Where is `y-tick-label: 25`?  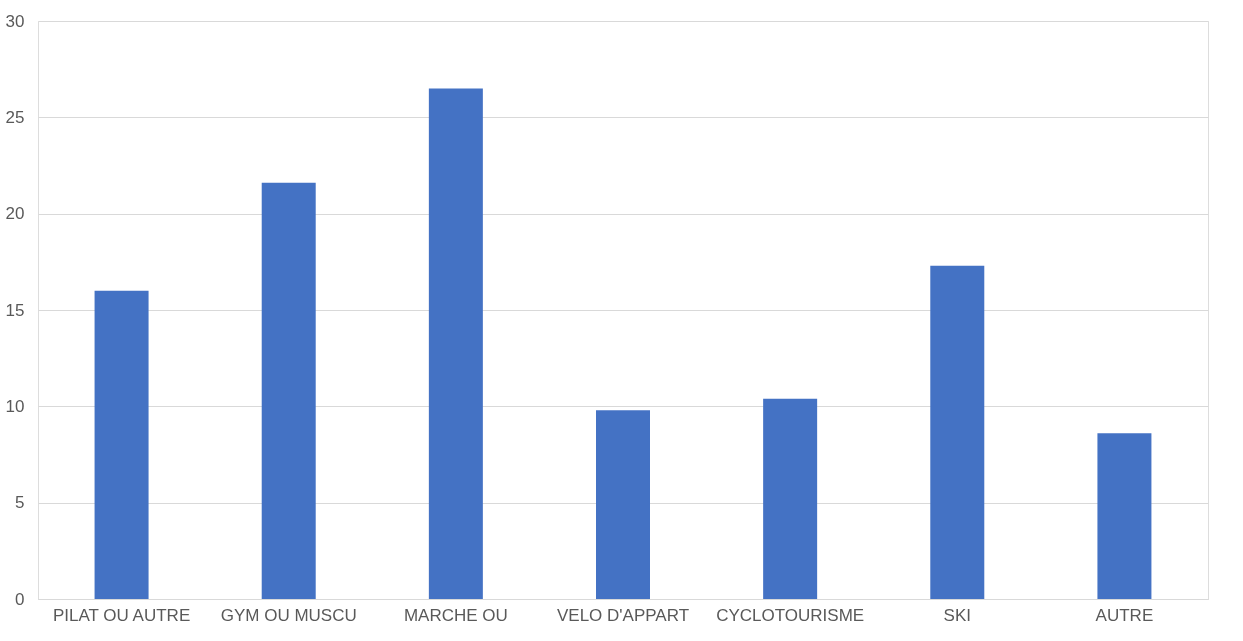 y-tick-label: 25 is located at coordinates (15, 117).